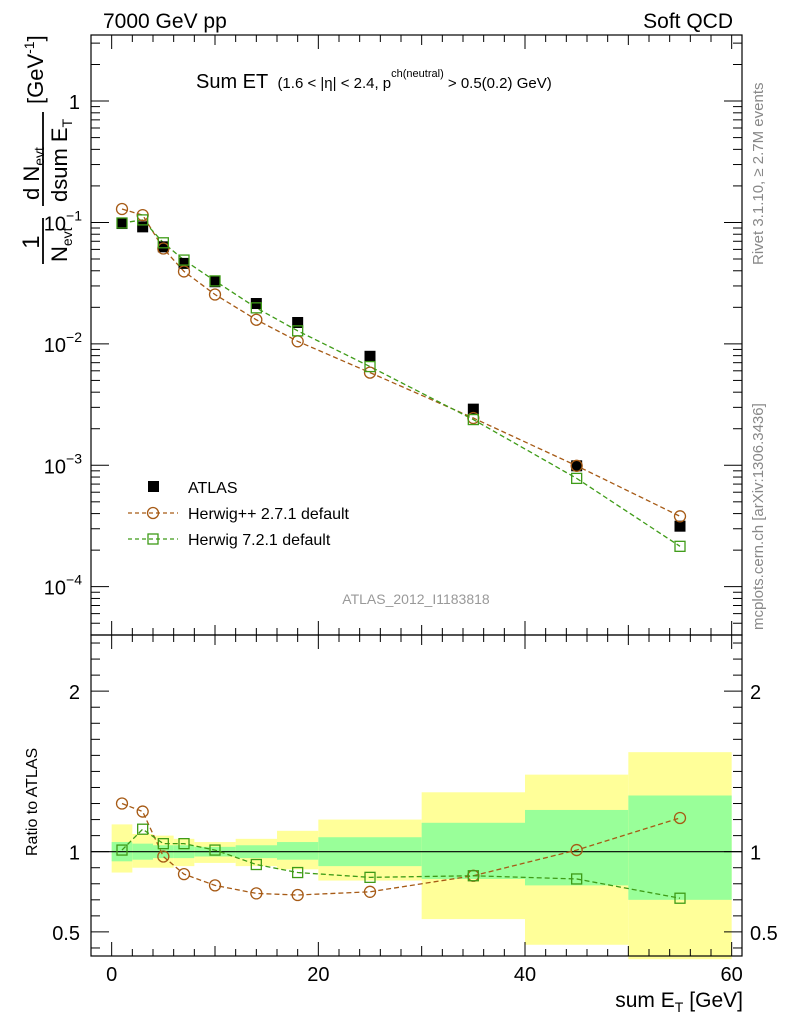 This screenshot has width=786, height=1024. I want to click on y-tick-label-ratio-right: 1, so click(755, 854).